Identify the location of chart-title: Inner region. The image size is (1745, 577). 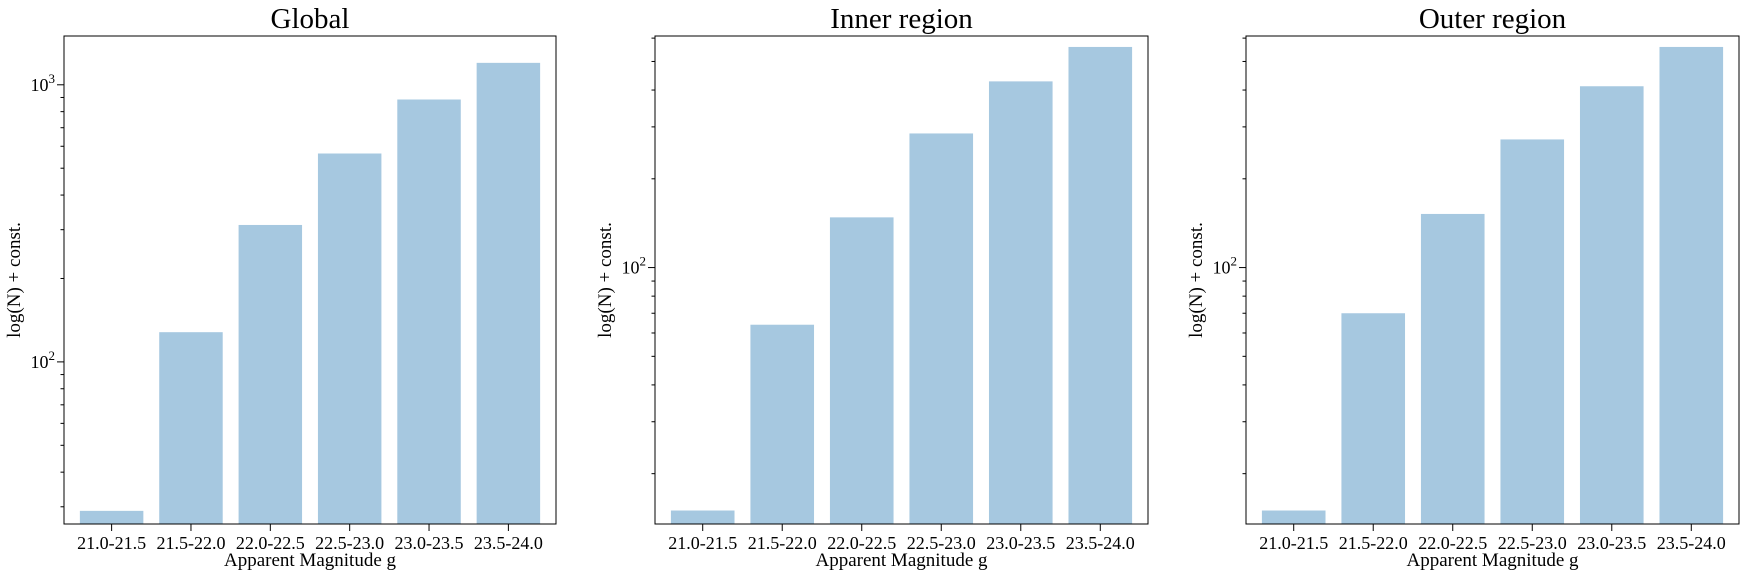
(901, 19).